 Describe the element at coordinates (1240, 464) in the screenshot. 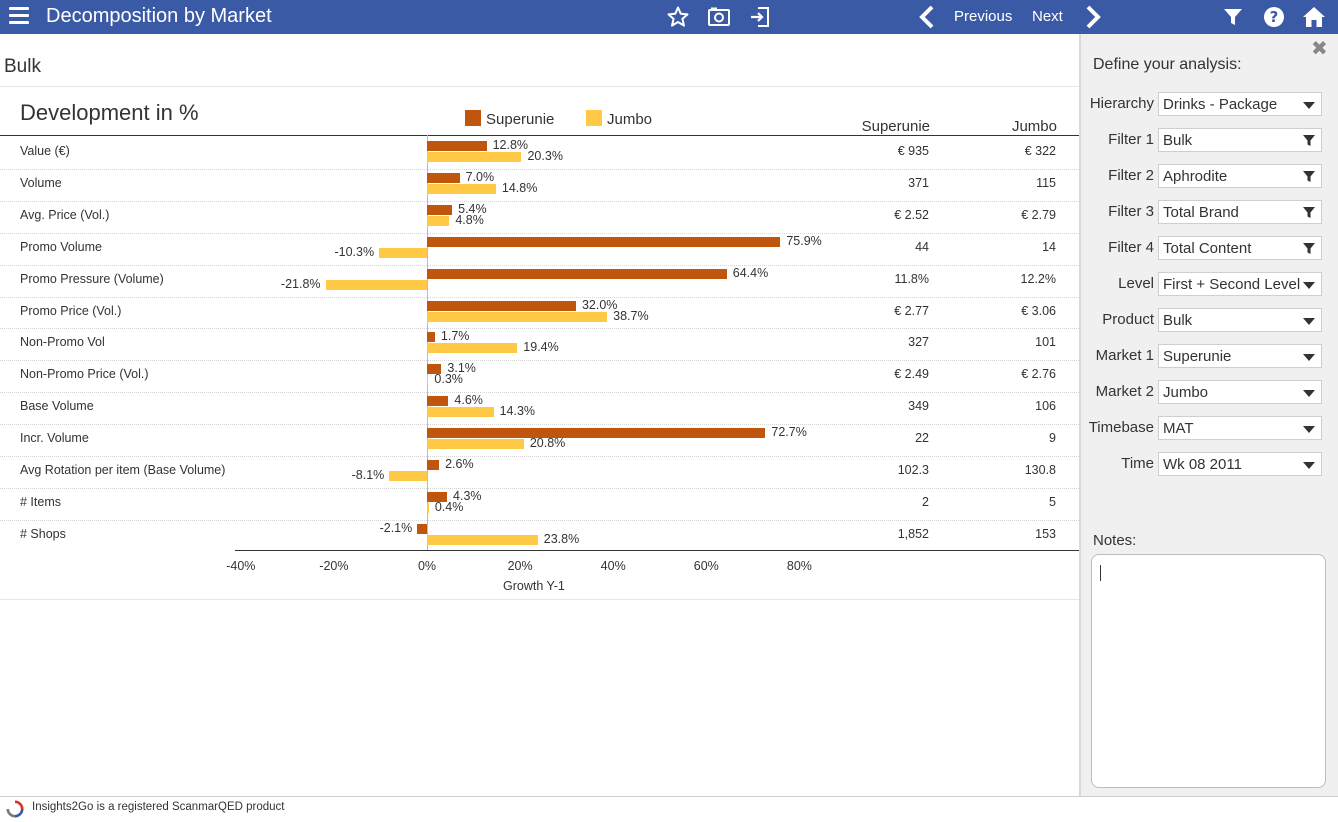

I see `dropdown-time: Wk 08 2011` at that location.